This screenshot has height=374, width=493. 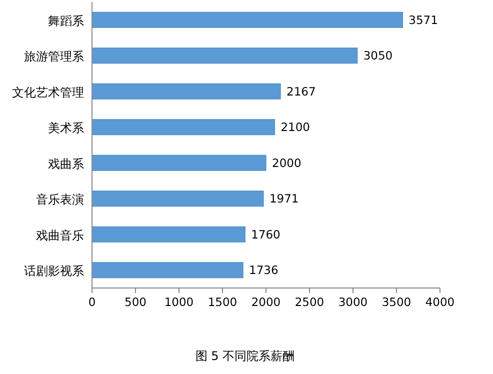 I want to click on x-tick-label: 500, so click(x=135, y=302).